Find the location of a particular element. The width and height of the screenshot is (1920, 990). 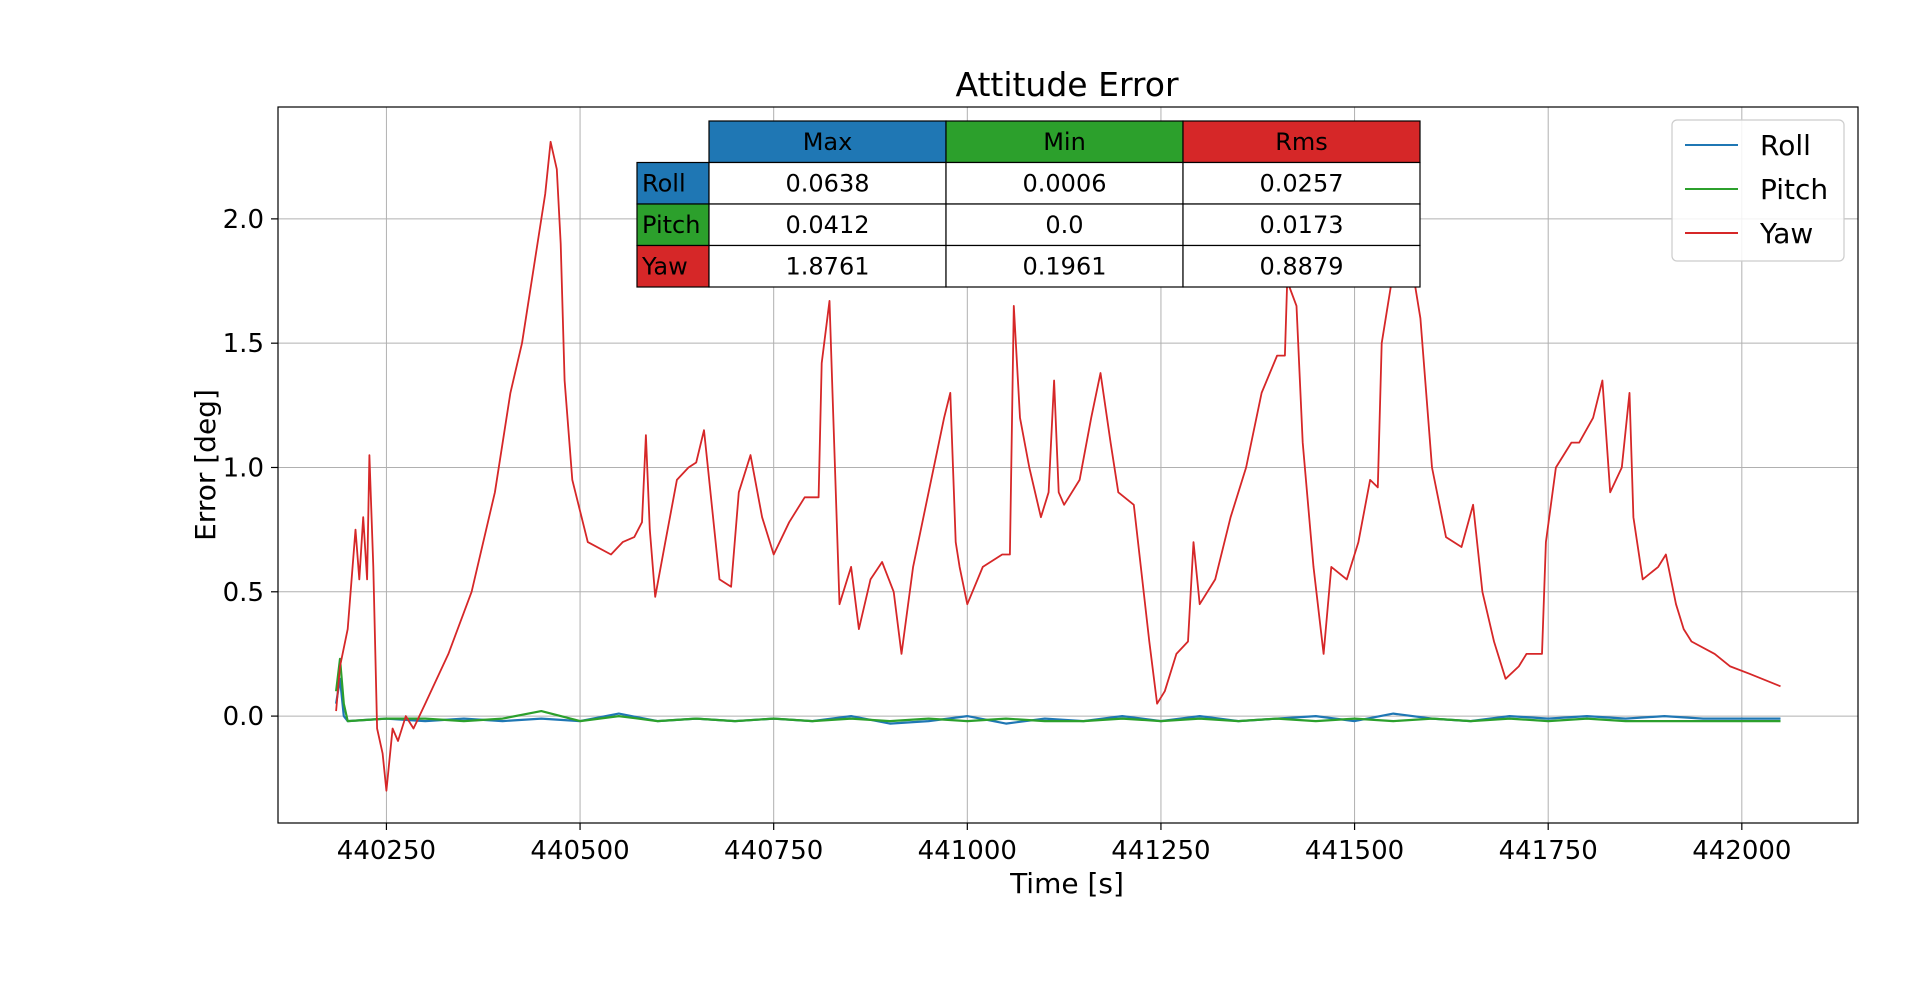

table-row-label: Pitch is located at coordinates (671, 225).